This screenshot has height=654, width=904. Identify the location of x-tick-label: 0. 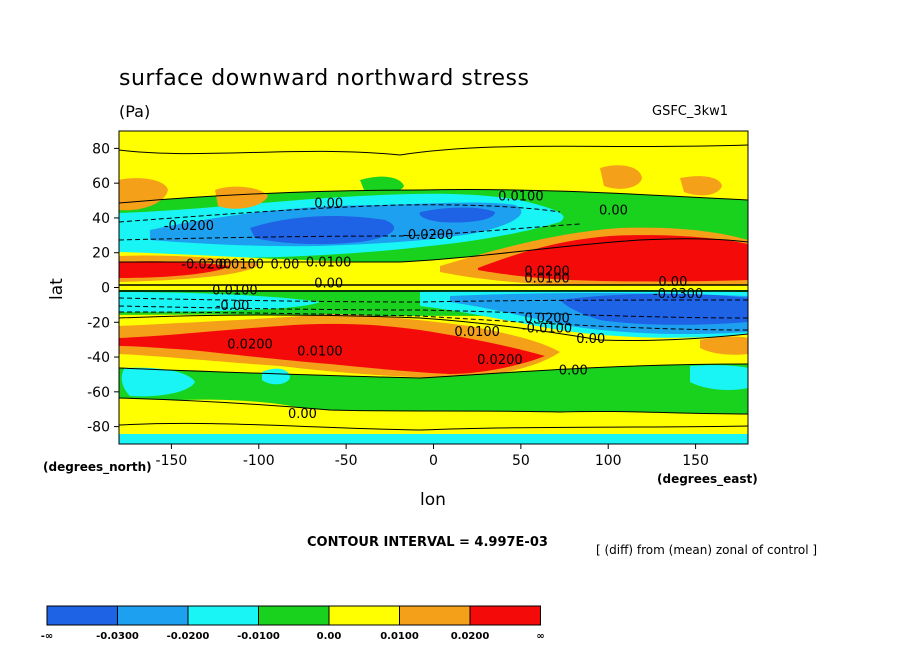
(433, 461).